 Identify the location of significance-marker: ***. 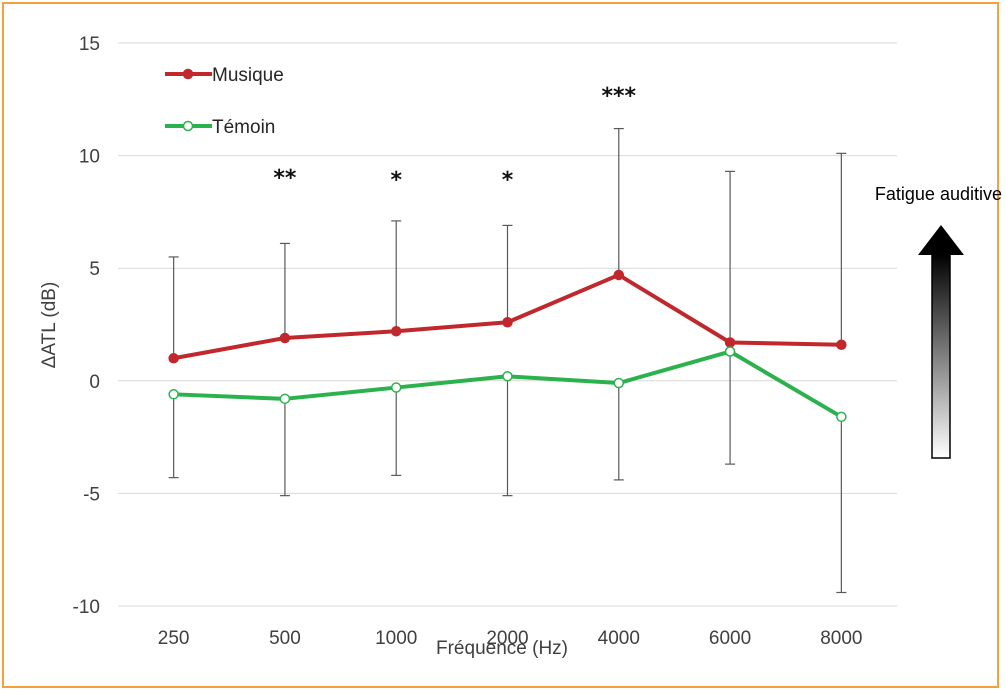
(619, 96).